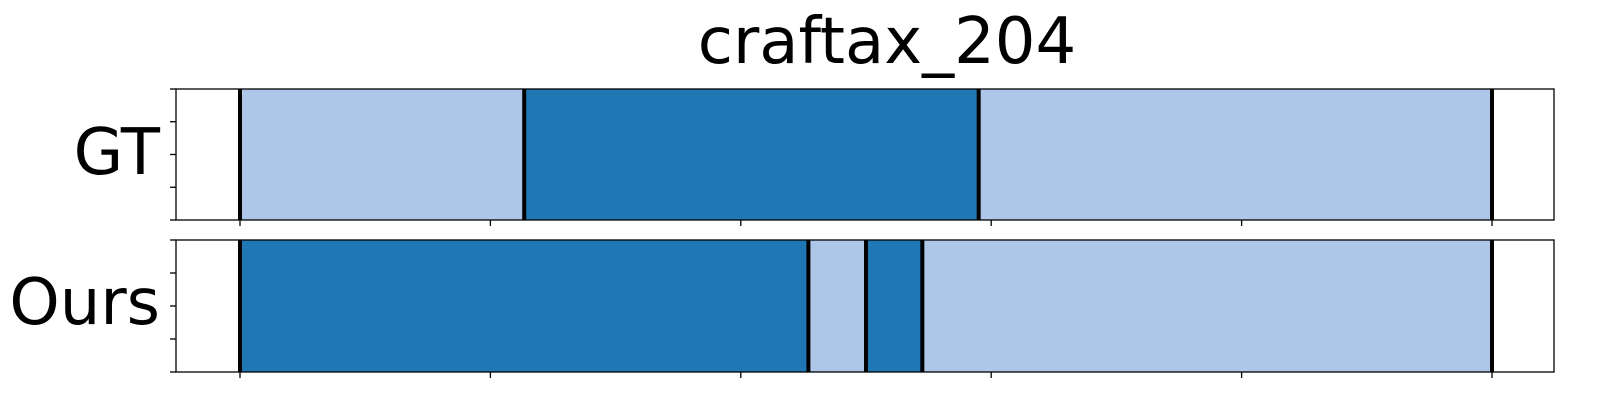 The width and height of the screenshot is (1600, 400). What do you see at coordinates (887, 42) in the screenshot?
I see `chart-title: craftax_204` at bounding box center [887, 42].